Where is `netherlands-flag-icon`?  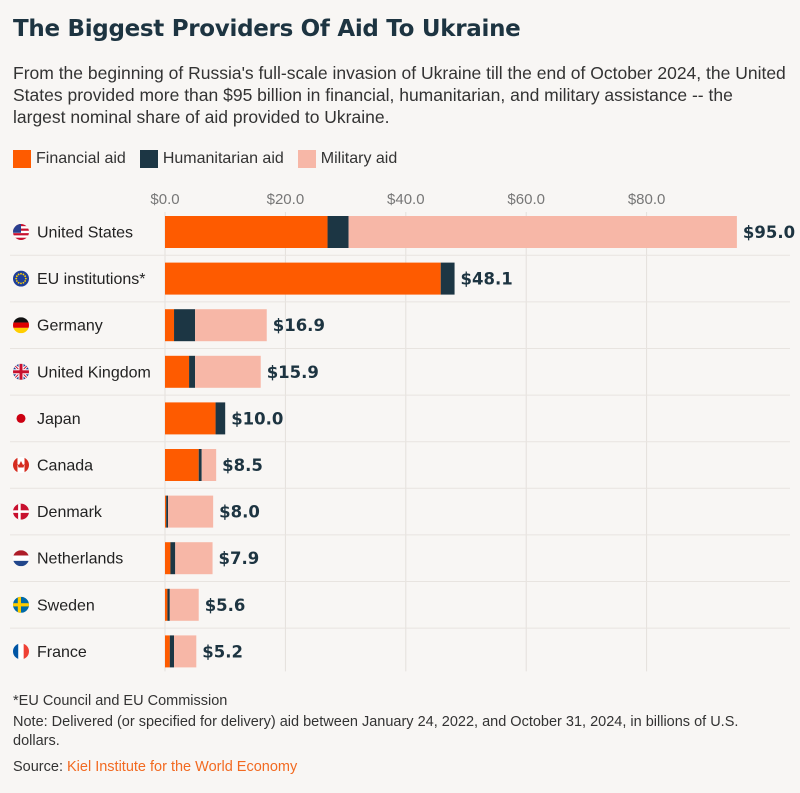
netherlands-flag-icon is located at coordinates (21, 558).